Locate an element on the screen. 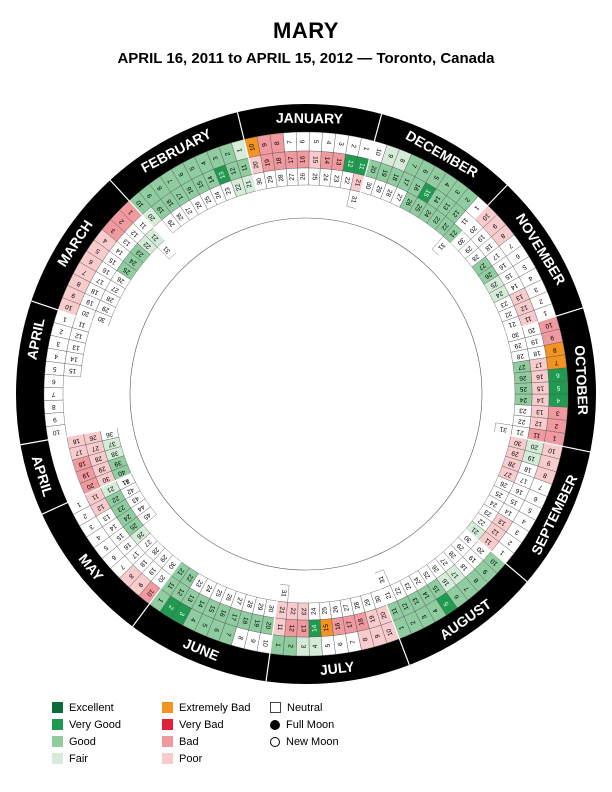 This screenshot has width=612, height=792. month-label-january: JANUARY is located at coordinates (310, 118).